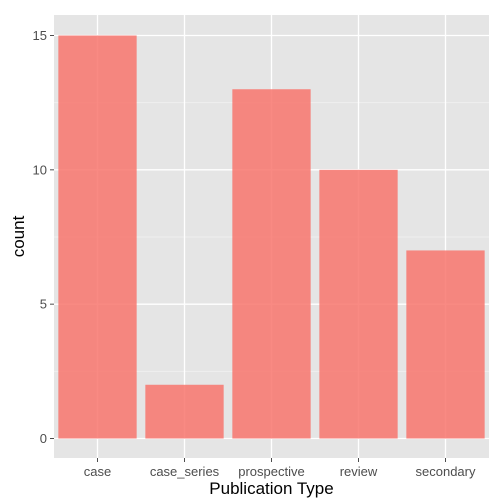  I want to click on x-tick-label: case, so click(97, 471).